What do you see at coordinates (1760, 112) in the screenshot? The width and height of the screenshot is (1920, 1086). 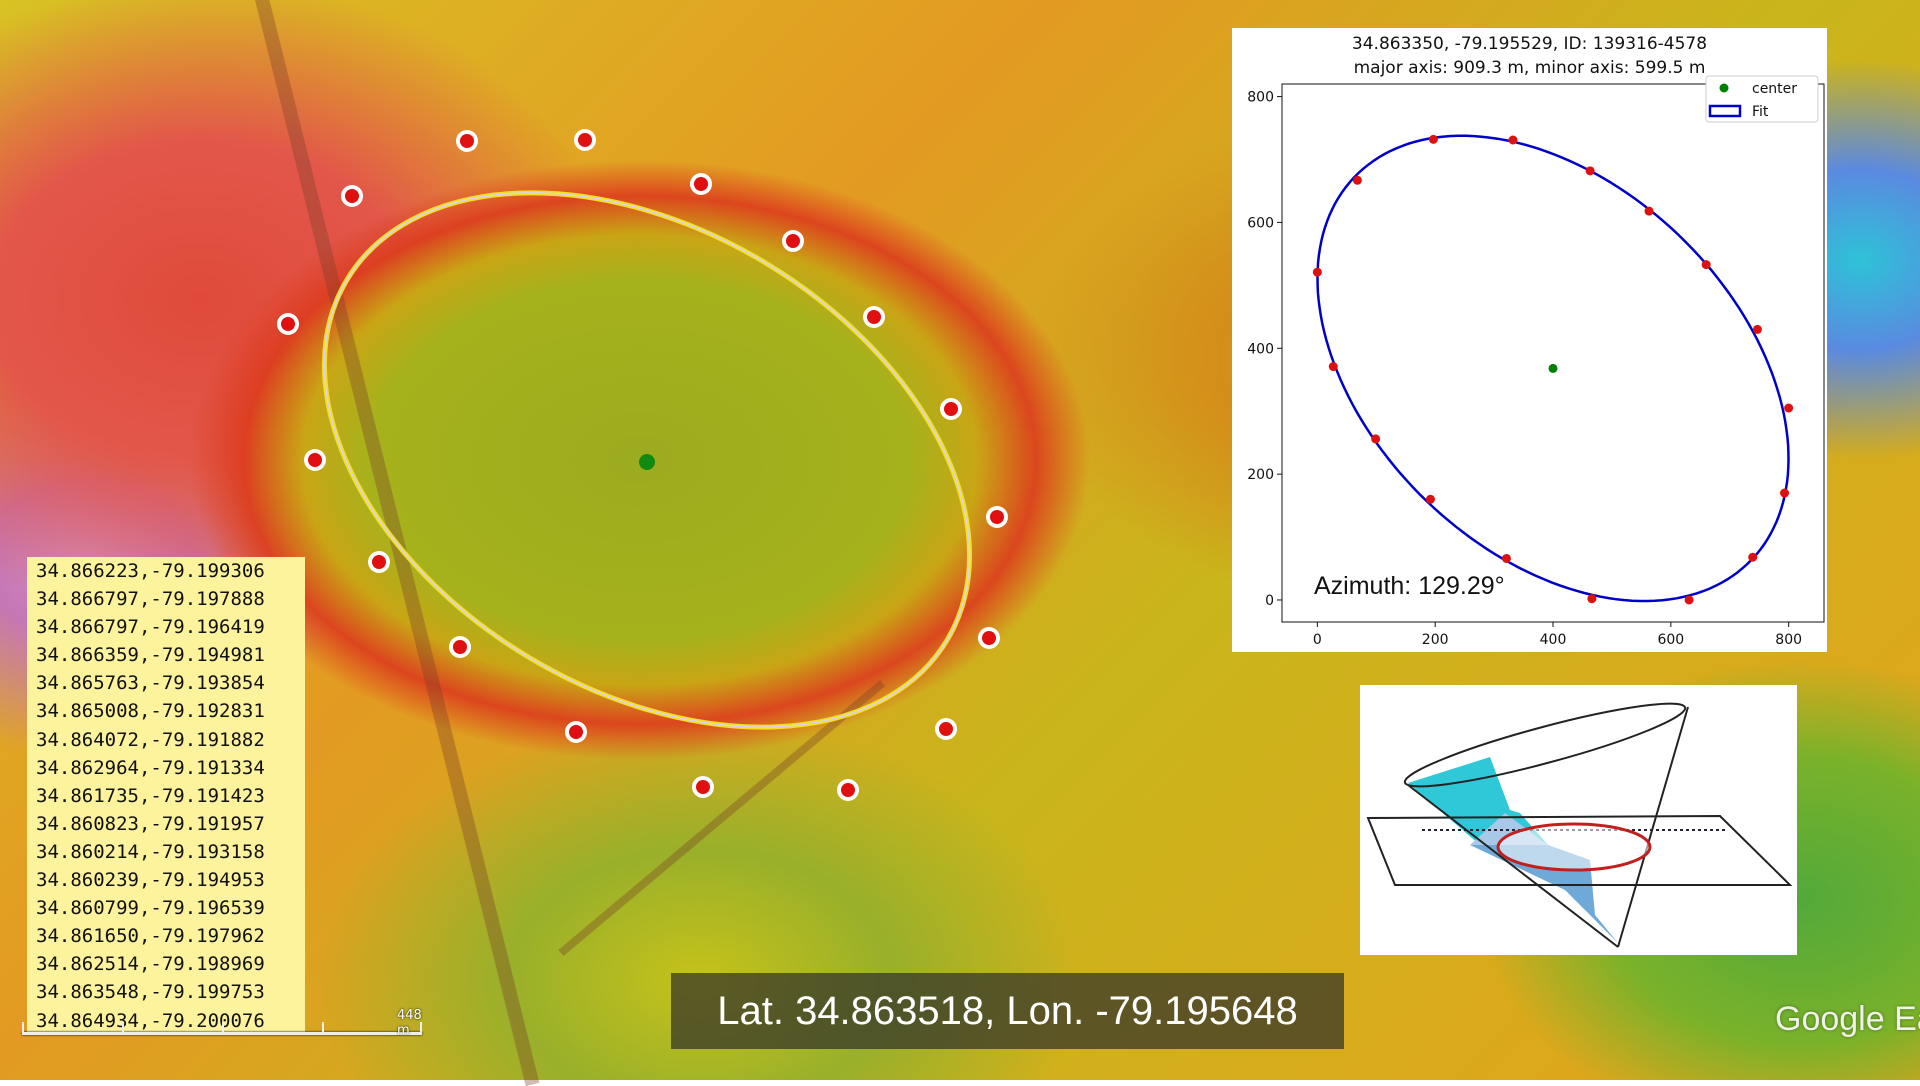 I see `legend-label-fit: Fit` at bounding box center [1760, 112].